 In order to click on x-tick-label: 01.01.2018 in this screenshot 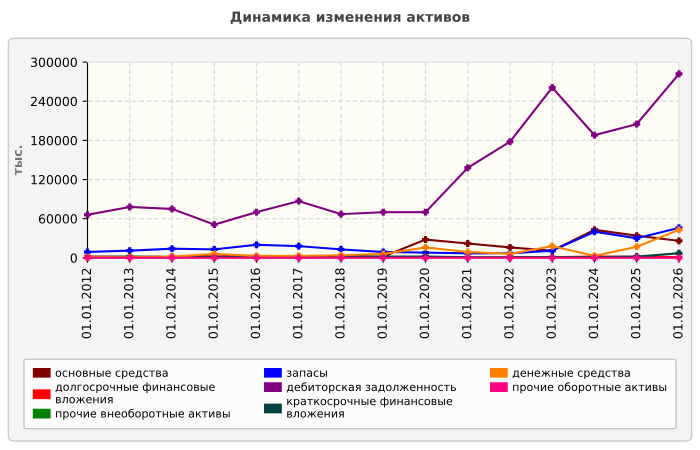, I will do `click(340, 303)`.